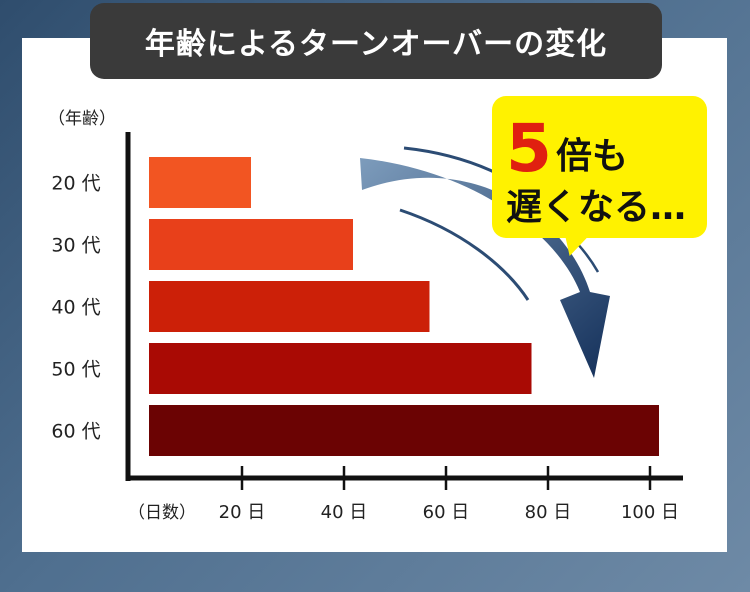 Image resolution: width=750 pixels, height=592 pixels. What do you see at coordinates (75, 370) in the screenshot?
I see `category-label: 50 代` at bounding box center [75, 370].